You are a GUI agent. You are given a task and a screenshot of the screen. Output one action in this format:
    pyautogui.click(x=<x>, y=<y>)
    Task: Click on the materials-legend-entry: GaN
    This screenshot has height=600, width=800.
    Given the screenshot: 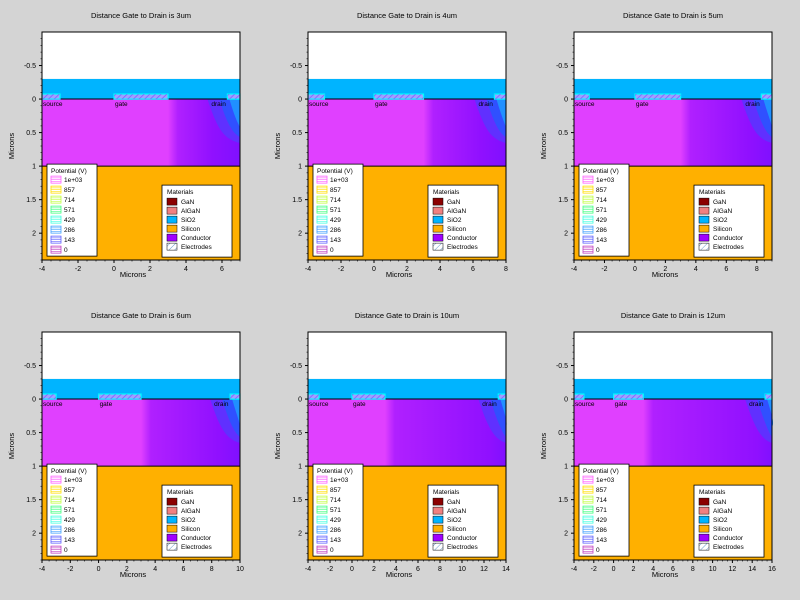 What is the action you would take?
    pyautogui.click(x=454, y=502)
    